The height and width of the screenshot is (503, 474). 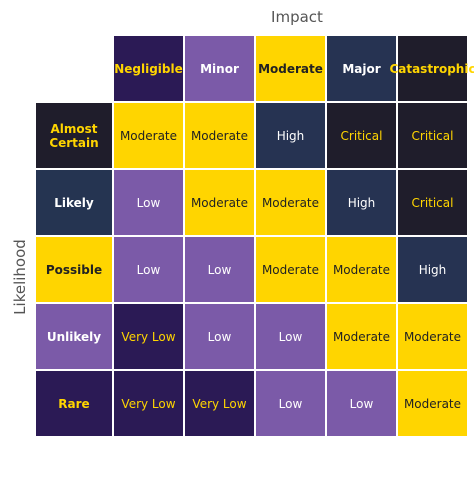 What do you see at coordinates (297, 17) in the screenshot?
I see `impact-axis-title: Impact` at bounding box center [297, 17].